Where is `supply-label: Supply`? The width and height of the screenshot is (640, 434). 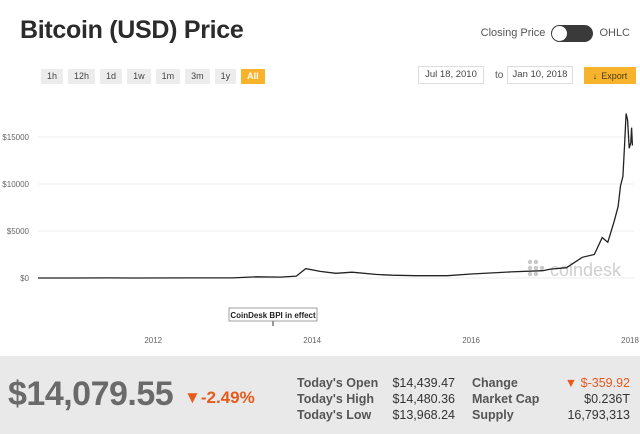
supply-label: Supply is located at coordinates (493, 415).